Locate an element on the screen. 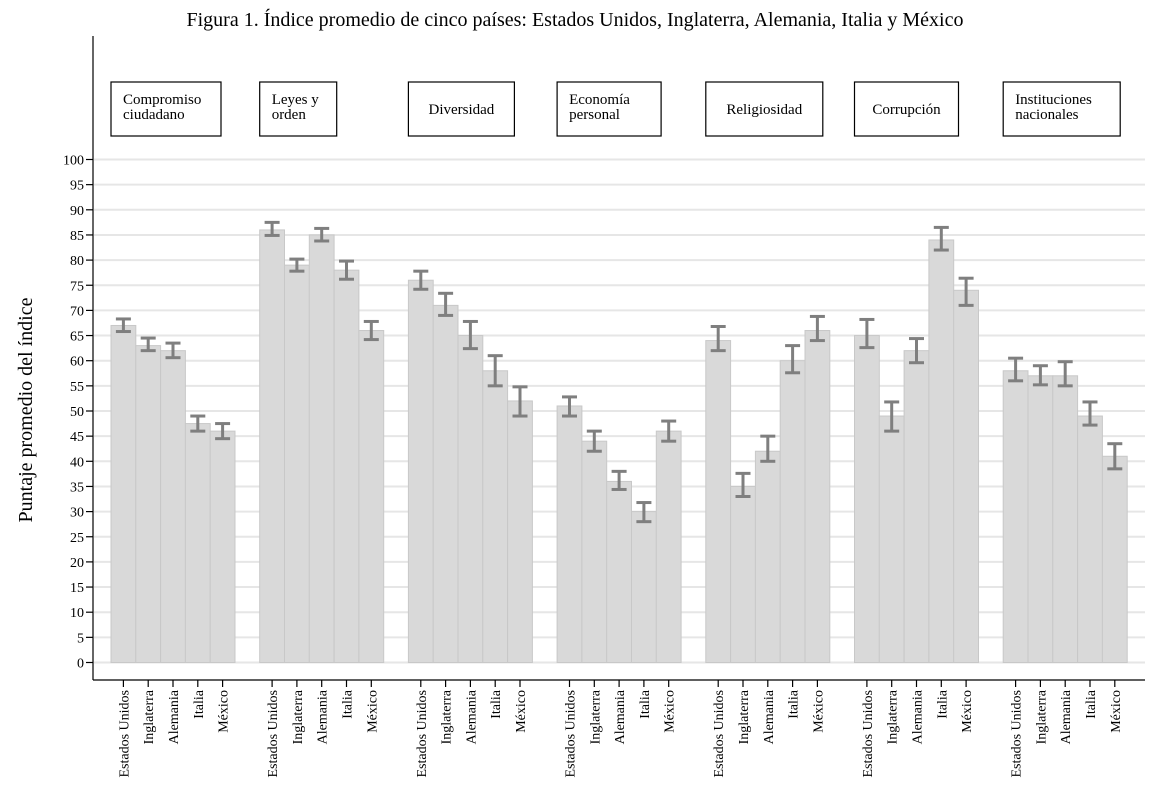 The height and width of the screenshot is (808, 1149). panel-label-text: Economía is located at coordinates (599, 100).